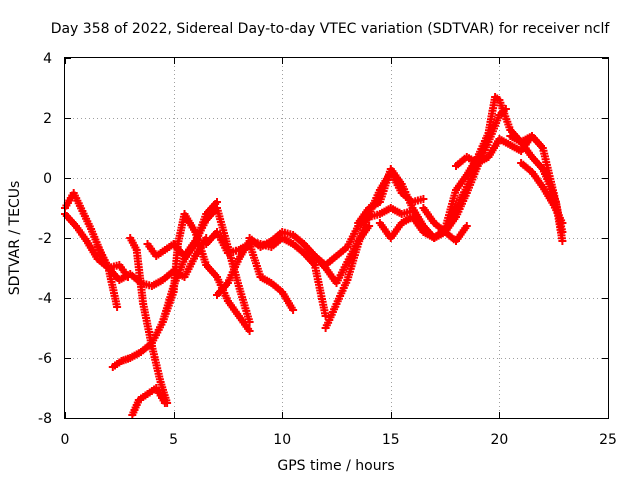 The height and width of the screenshot is (480, 640). What do you see at coordinates (45, 419) in the screenshot?
I see `y-tick-label: -8` at bounding box center [45, 419].